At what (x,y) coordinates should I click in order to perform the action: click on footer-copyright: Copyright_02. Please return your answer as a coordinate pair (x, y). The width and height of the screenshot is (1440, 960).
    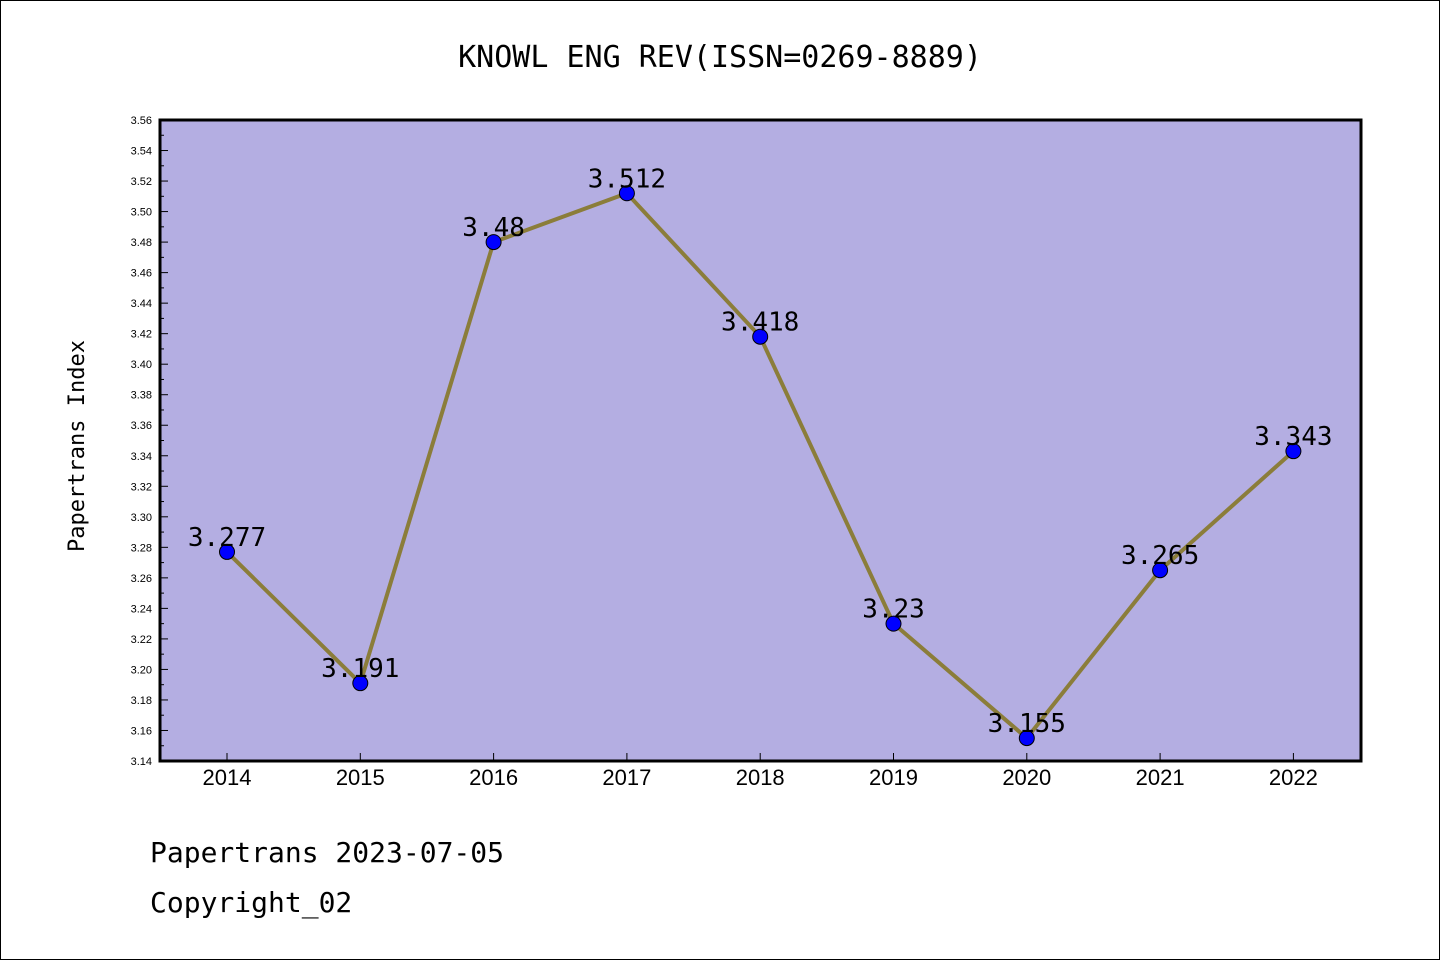
    Looking at the image, I should click on (251, 902).